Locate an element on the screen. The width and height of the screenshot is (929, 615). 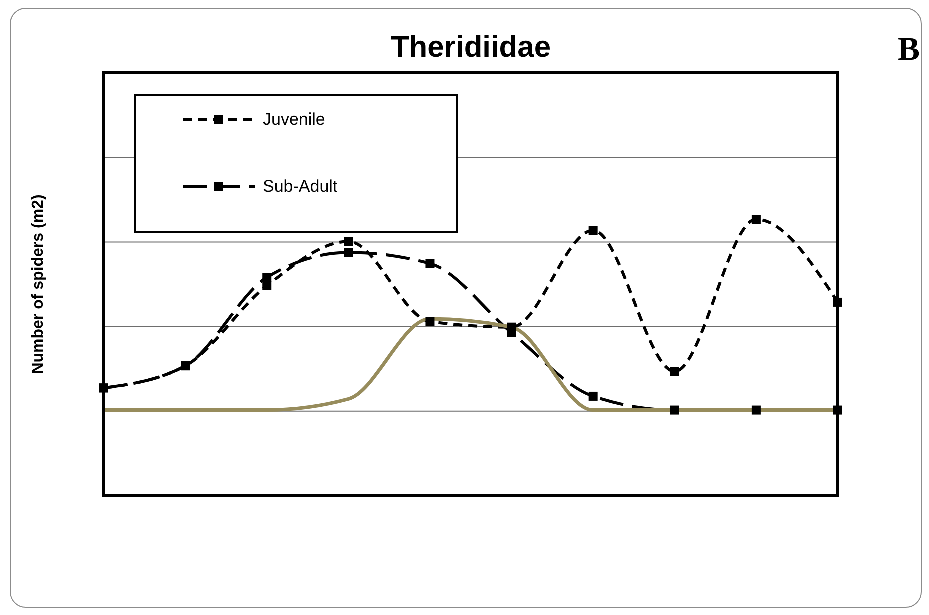
y-axis-title: Number of spiders (m2) is located at coordinates (38, 284).